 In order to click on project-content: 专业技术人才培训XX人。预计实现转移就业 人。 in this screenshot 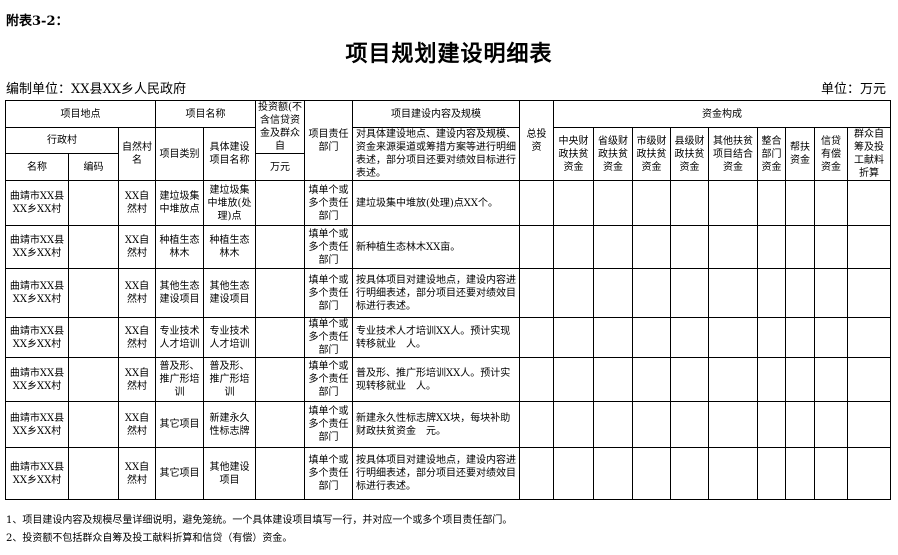, I will do `click(436, 337)`.